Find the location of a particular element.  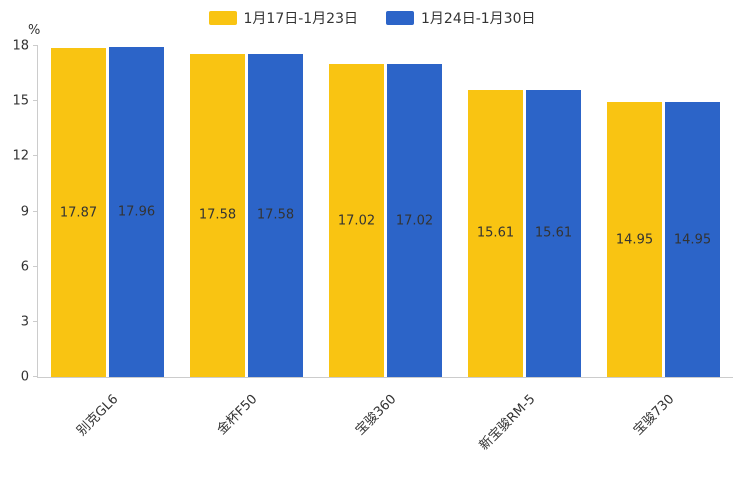

legend-item: 1月24日-1月30日 is located at coordinates (461, 18).